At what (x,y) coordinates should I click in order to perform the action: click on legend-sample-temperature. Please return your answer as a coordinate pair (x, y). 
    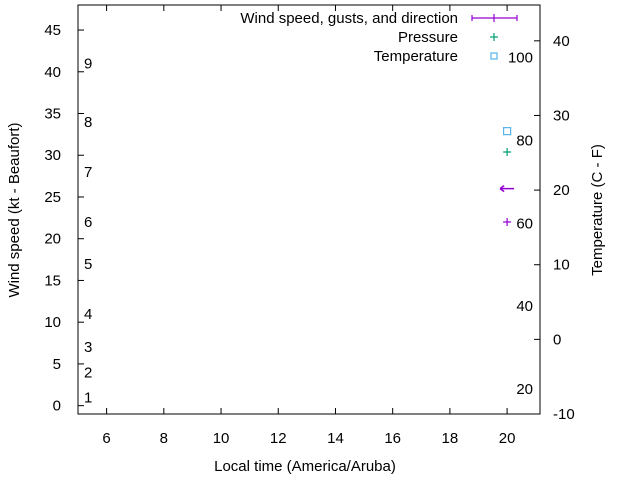
    Looking at the image, I should click on (494, 56).